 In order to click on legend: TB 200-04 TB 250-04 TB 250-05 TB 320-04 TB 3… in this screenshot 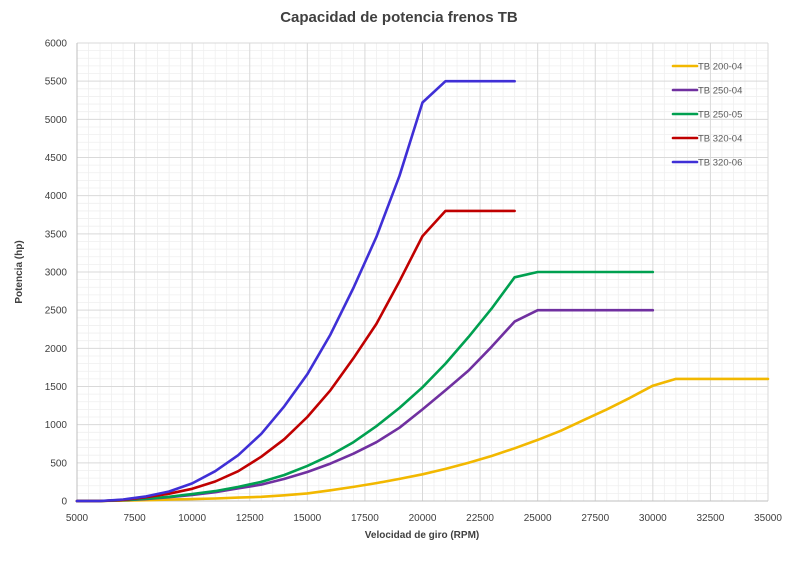, I will do `click(706, 115)`.